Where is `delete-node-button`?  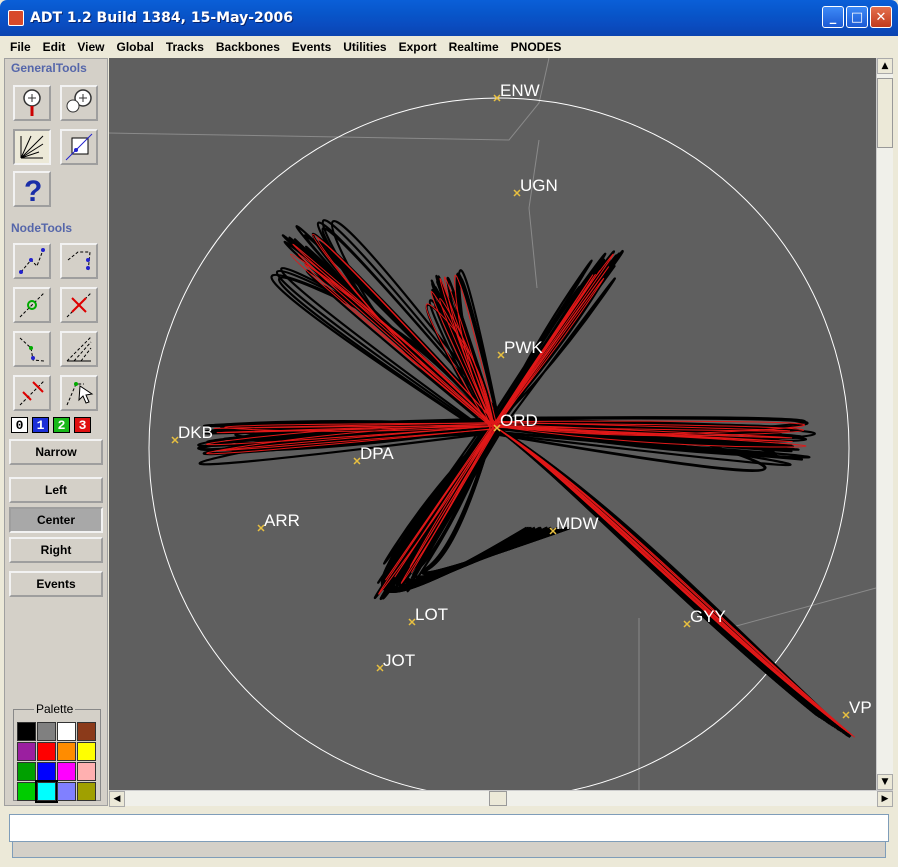 delete-node-button is located at coordinates (79, 305).